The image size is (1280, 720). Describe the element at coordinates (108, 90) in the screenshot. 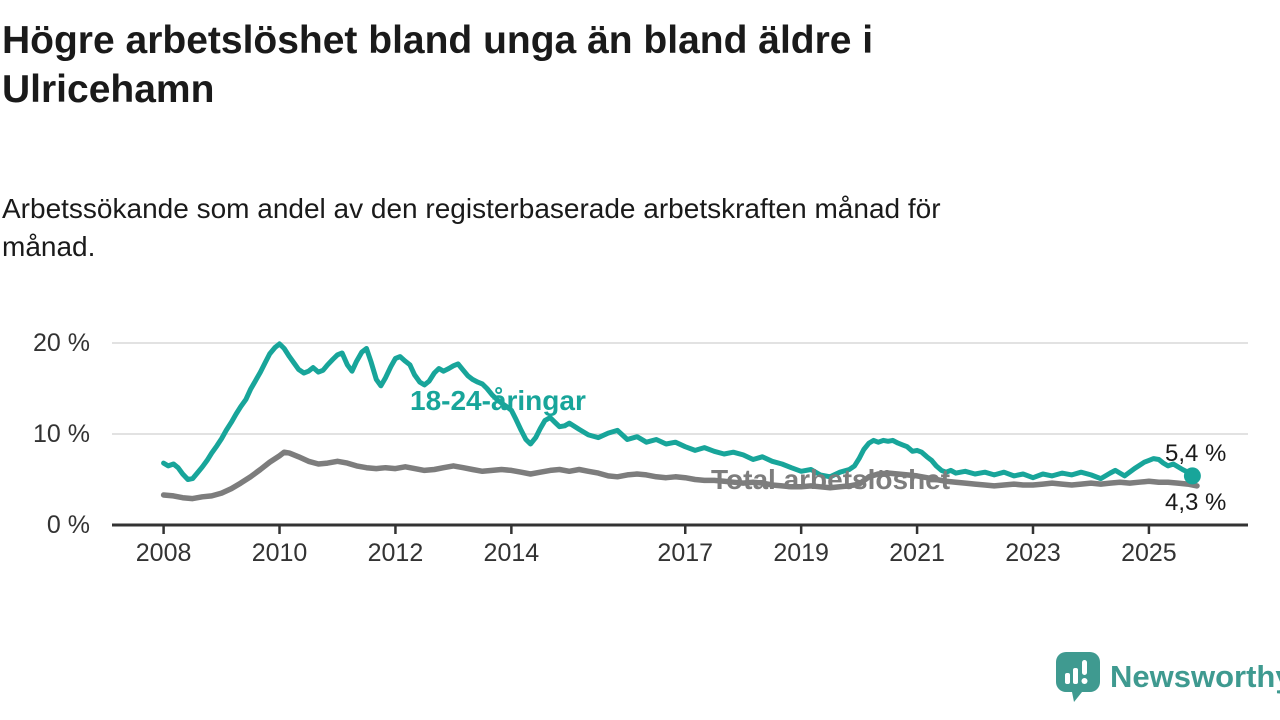

I see `page-title-line2: Ulricehamn` at that location.